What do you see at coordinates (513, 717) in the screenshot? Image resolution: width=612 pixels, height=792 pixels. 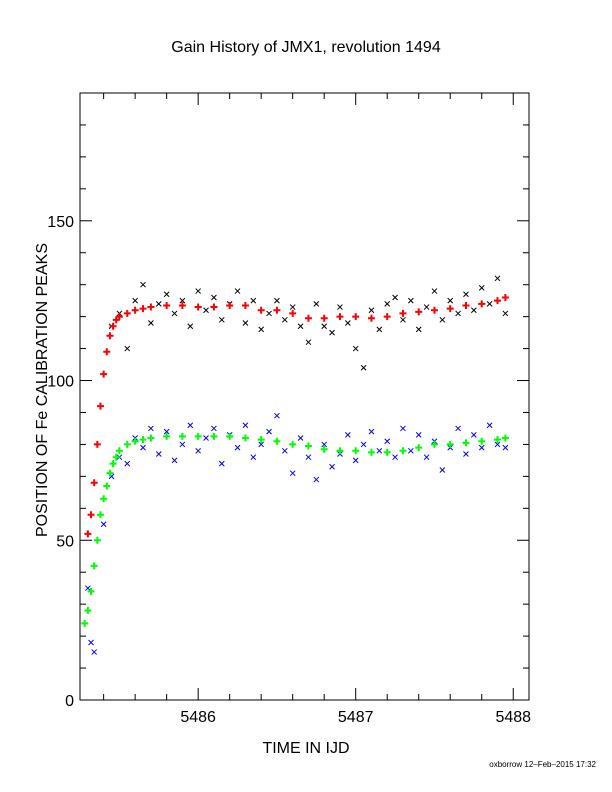 I see `x-tick-label: 5488` at bounding box center [513, 717].